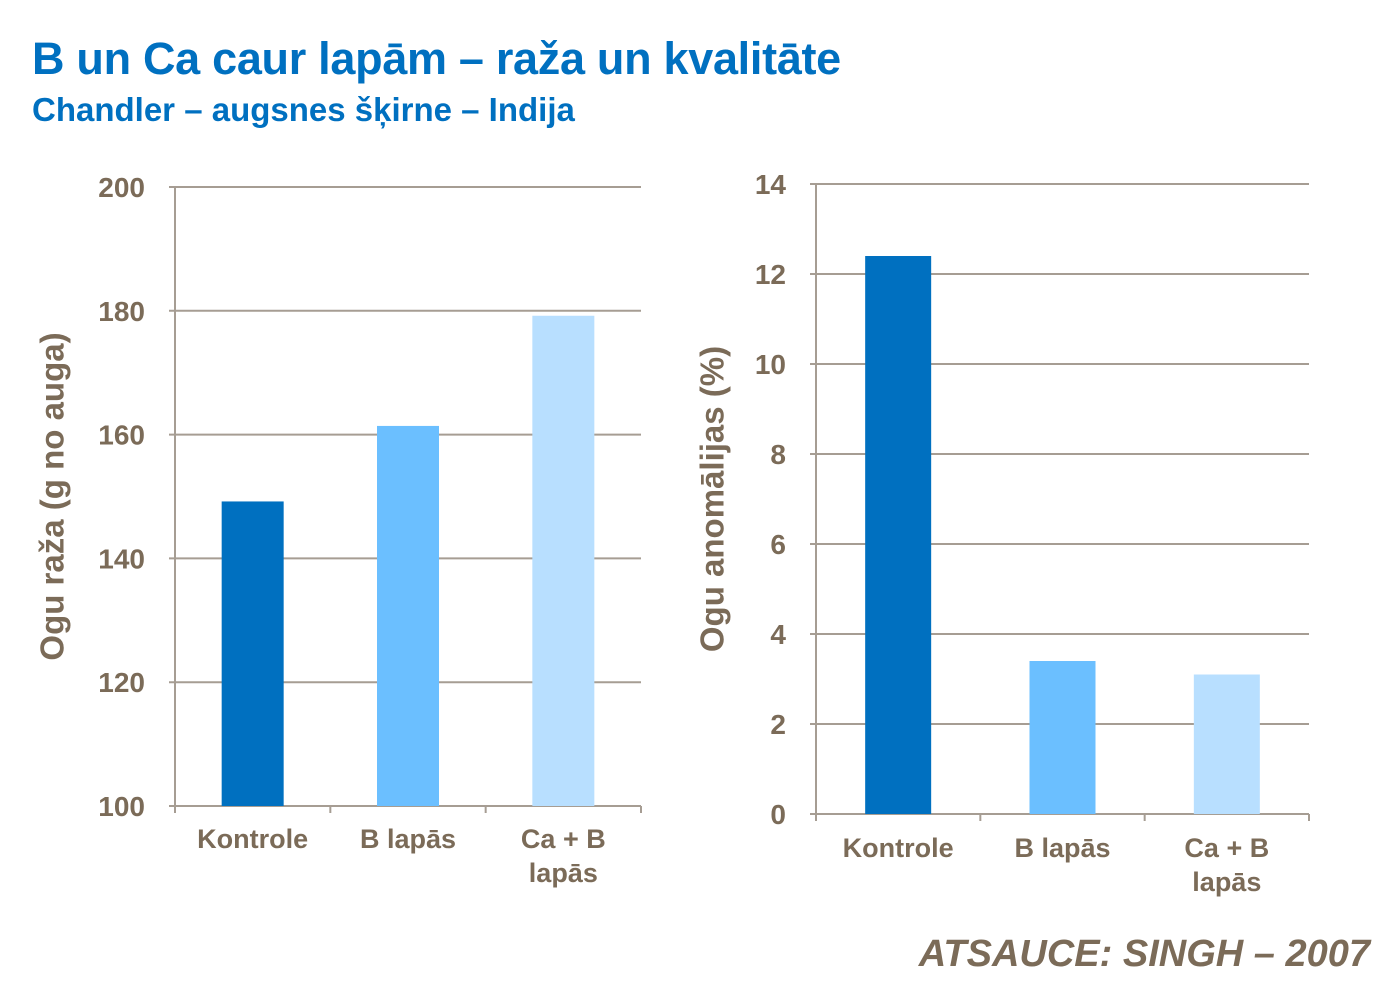  I want to click on y-tick-label: 200, so click(121, 187).